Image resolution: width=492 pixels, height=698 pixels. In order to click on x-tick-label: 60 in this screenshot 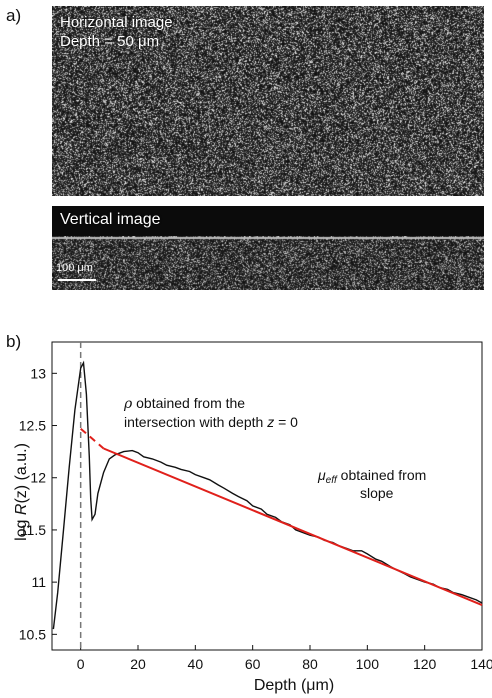, I will do `click(253, 664)`.